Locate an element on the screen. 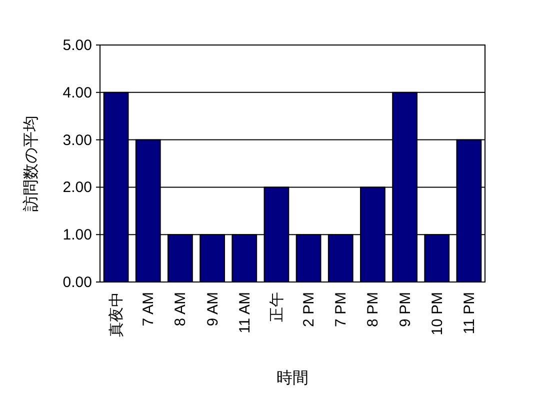 The width and height of the screenshot is (548, 398). y-tick-label: 0.00 is located at coordinates (77, 282).